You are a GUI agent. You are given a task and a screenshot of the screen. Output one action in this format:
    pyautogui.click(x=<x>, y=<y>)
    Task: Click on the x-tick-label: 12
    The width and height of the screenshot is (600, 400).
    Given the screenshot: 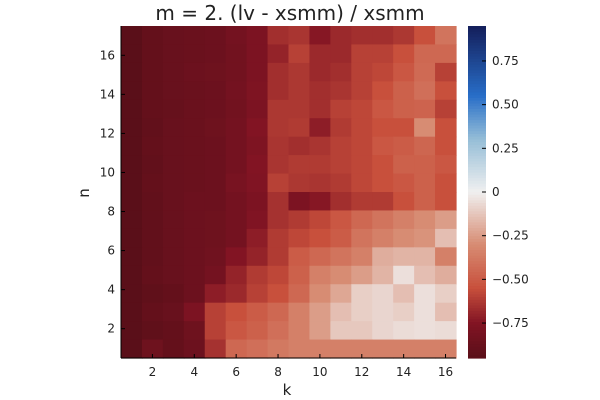 What is the action you would take?
    pyautogui.click(x=361, y=372)
    